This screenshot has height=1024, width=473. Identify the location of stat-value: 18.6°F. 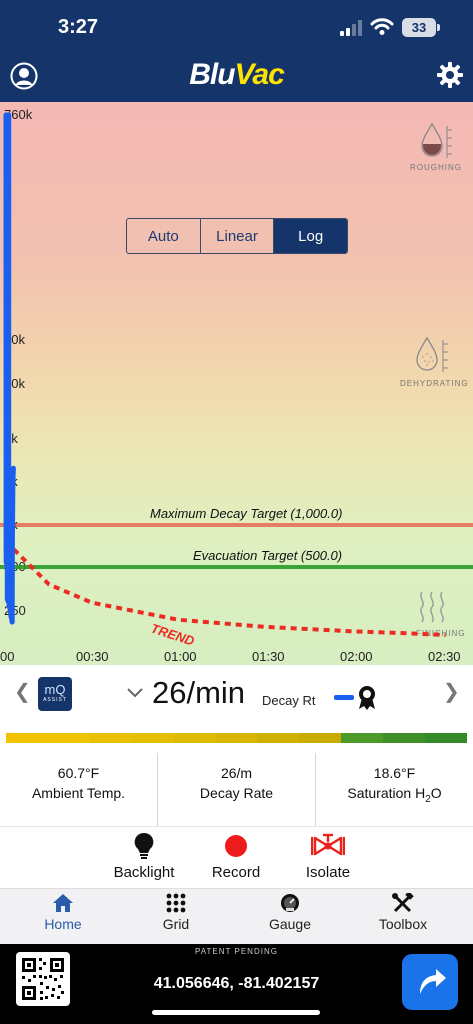
(394, 773).